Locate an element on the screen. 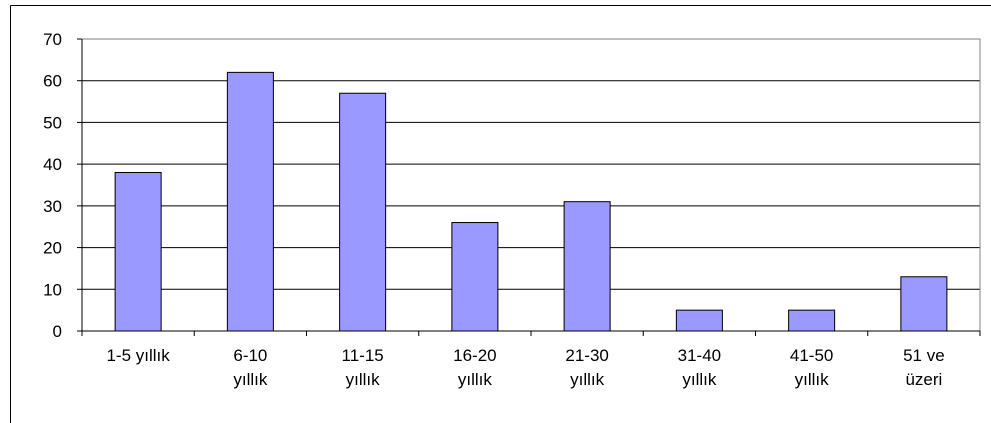 This screenshot has height=423, width=991. y-tick-label: 10 is located at coordinates (52, 289).